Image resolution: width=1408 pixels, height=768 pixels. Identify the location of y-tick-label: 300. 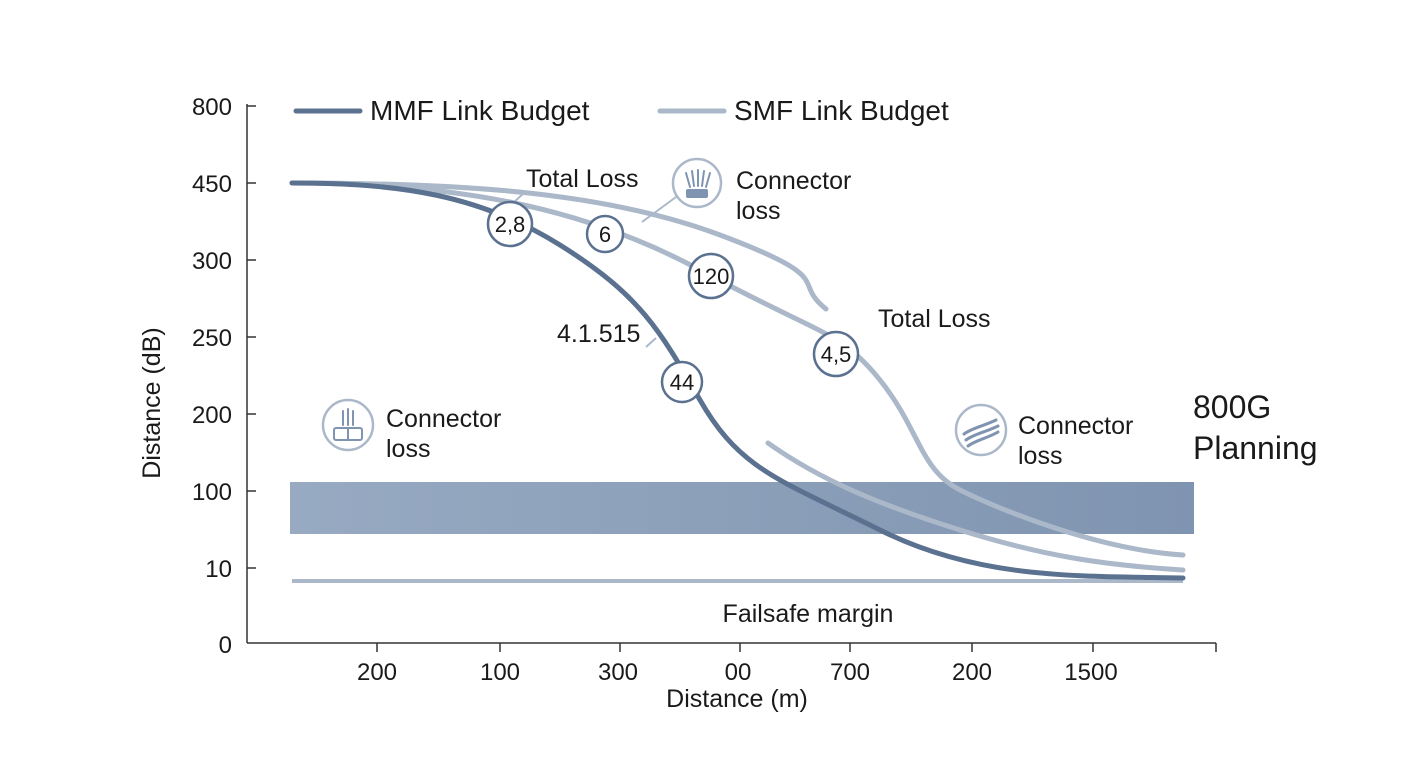
(212, 261).